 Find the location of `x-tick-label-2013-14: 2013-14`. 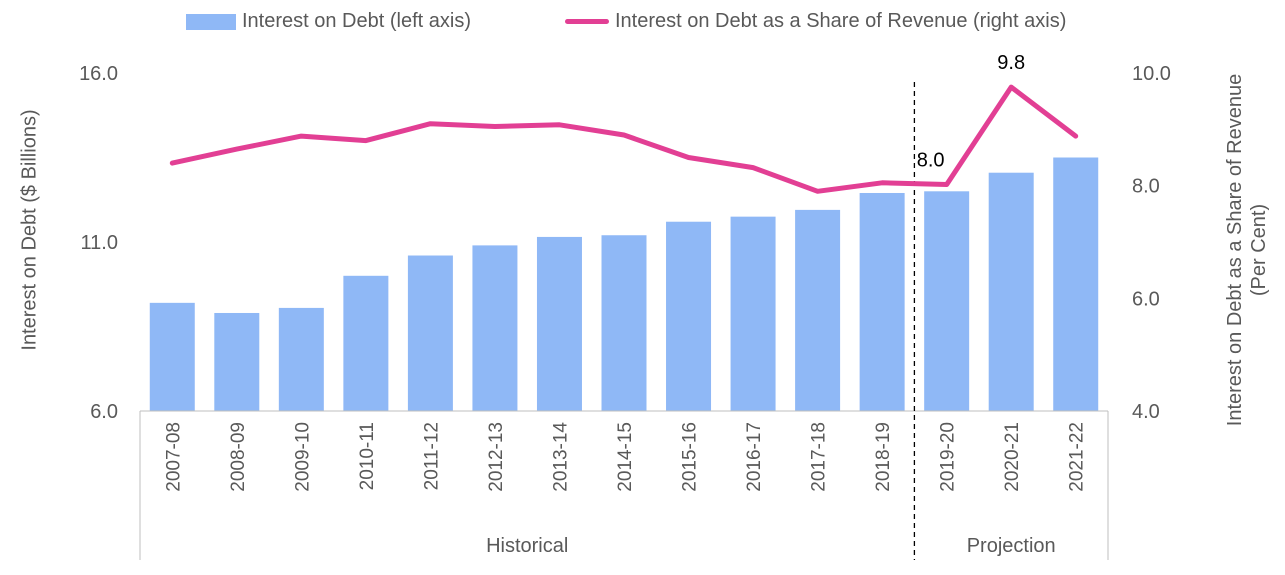

x-tick-label-2013-14: 2013-14 is located at coordinates (560, 457).